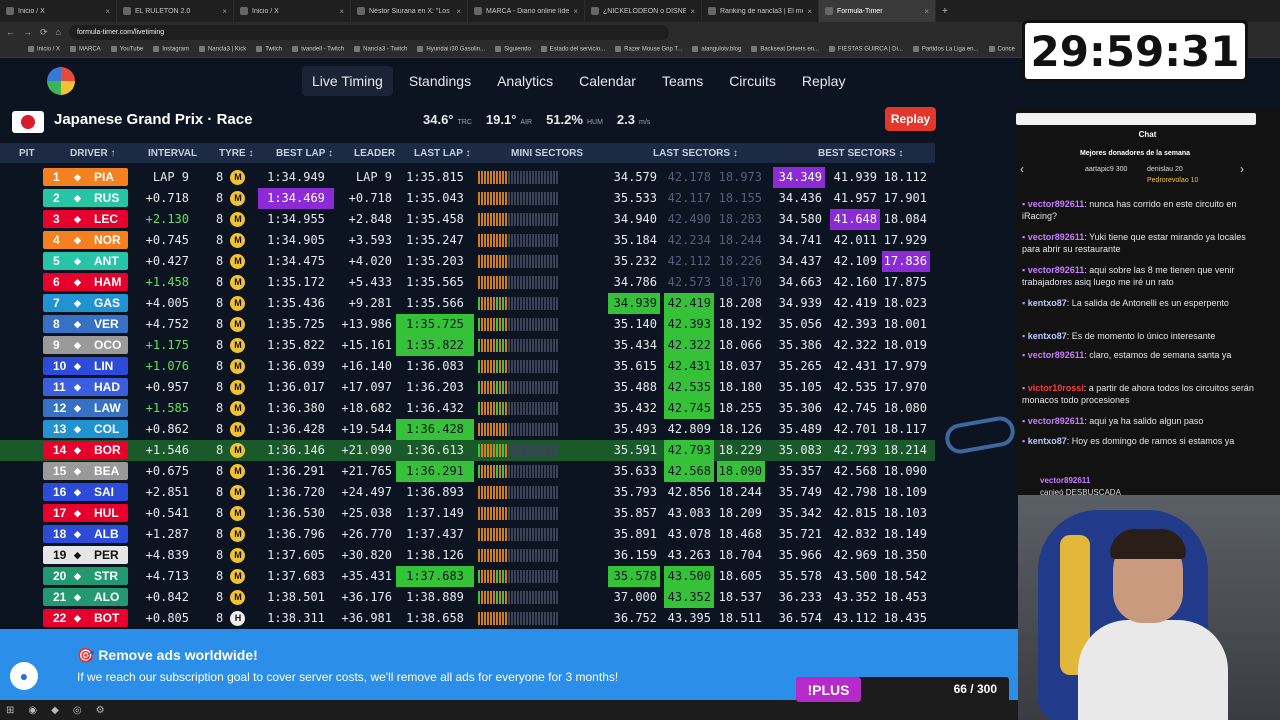  Describe the element at coordinates (877, 11) in the screenshot. I see `browser-tab: Formula-Timer ×` at that location.